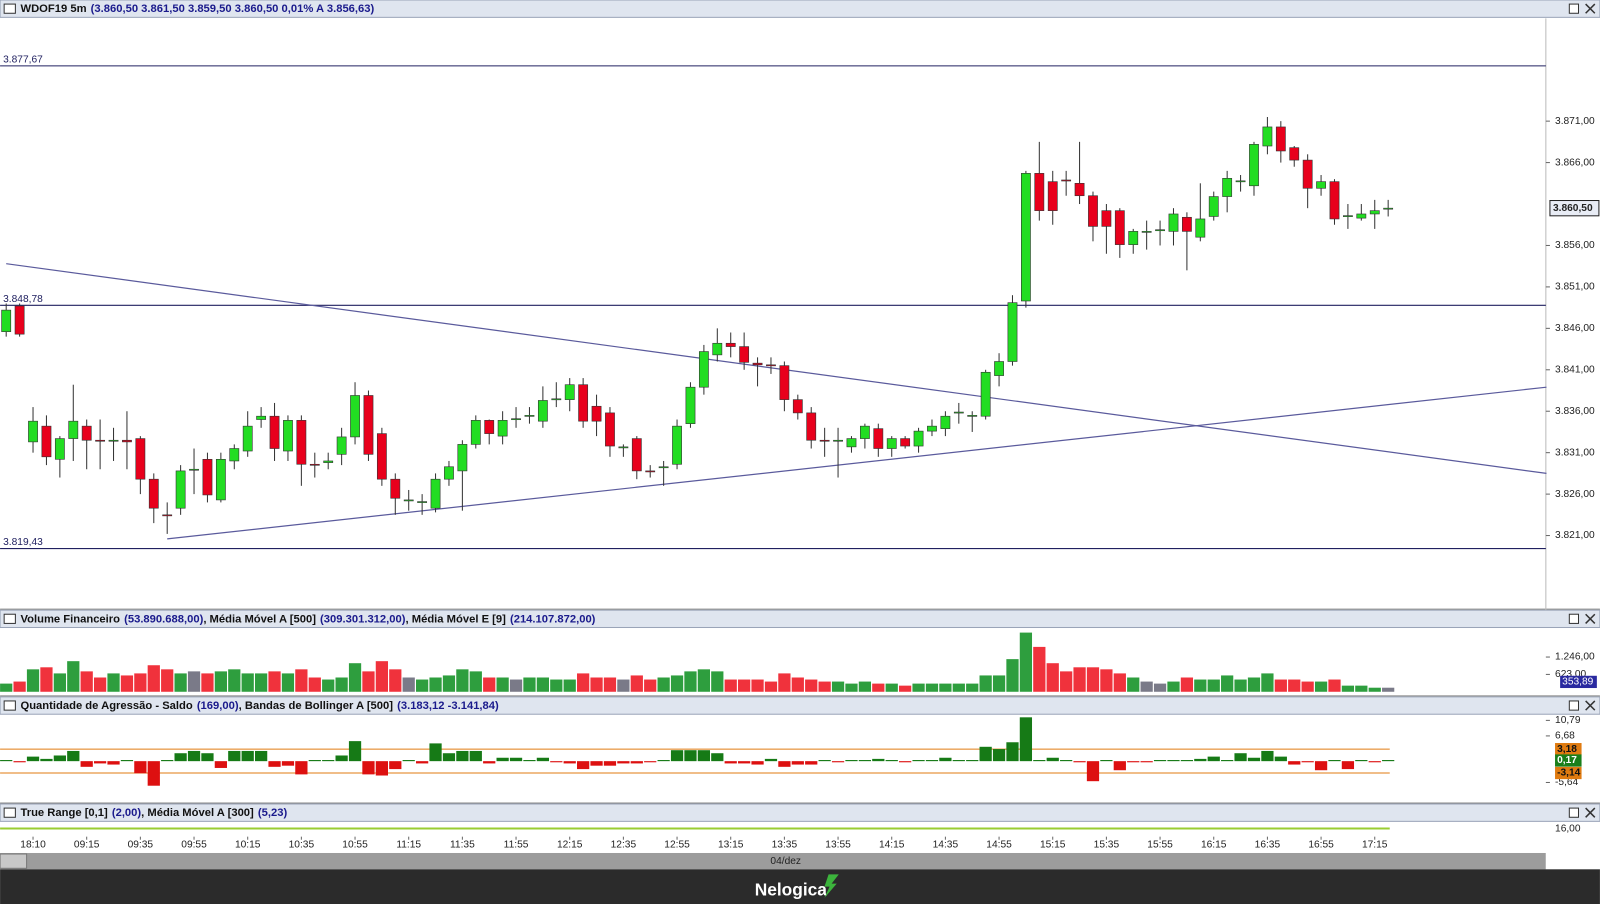  I want to click on y-tick-label: 3.871,00, so click(1575, 121).